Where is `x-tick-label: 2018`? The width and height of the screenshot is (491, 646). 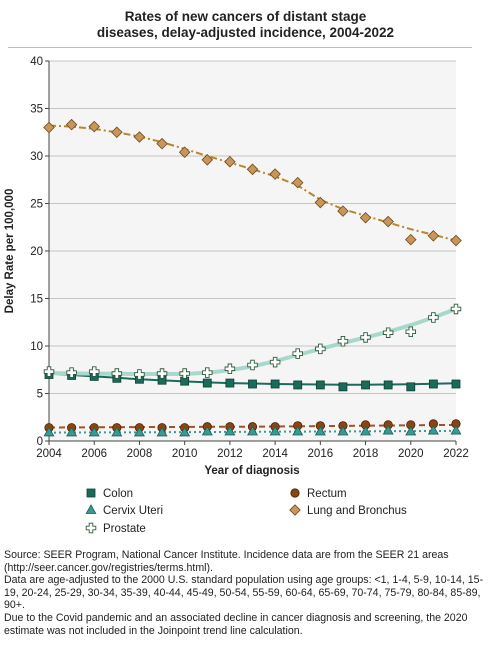
x-tick-label: 2018 is located at coordinates (366, 454).